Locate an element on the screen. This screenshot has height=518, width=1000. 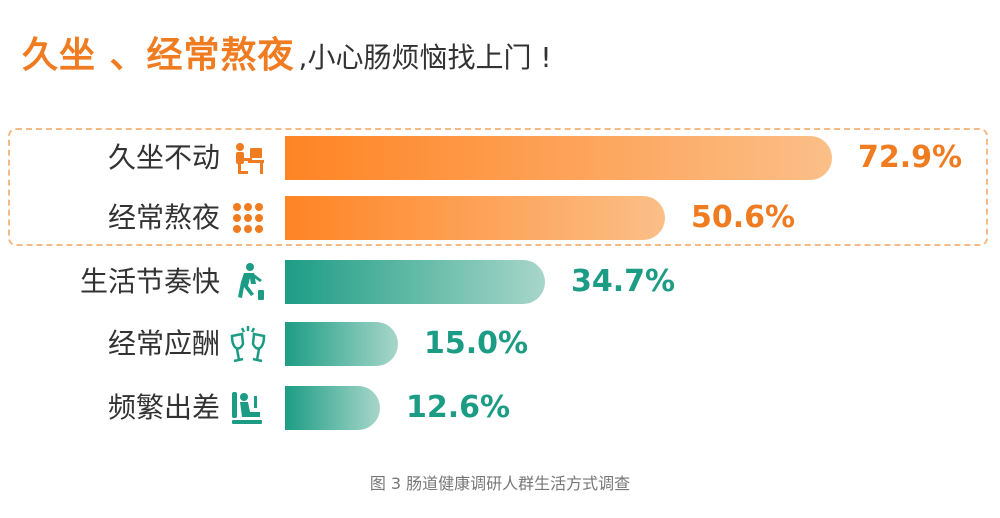
category-label: 经常应酬 is located at coordinates (163, 343).